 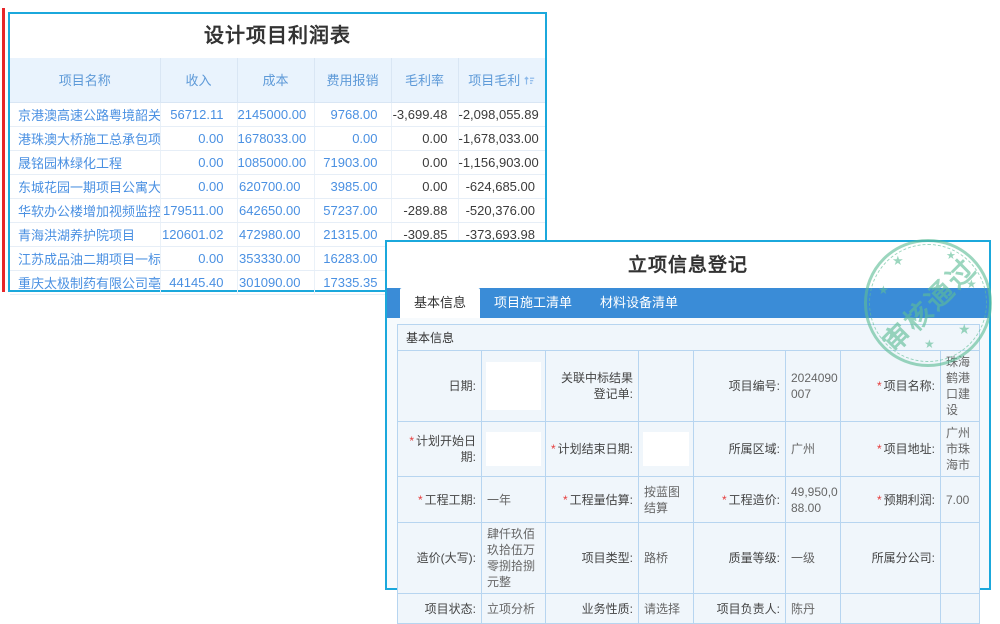 I want to click on cost-cell: 301090.00, so click(x=276, y=282).